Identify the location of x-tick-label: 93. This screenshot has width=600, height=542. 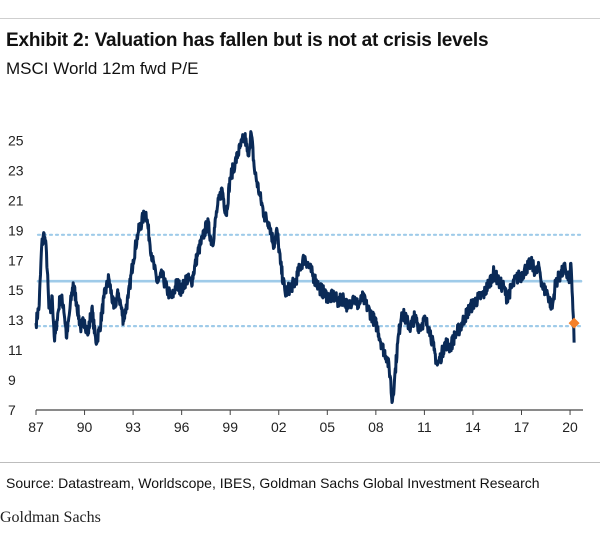
(133, 427).